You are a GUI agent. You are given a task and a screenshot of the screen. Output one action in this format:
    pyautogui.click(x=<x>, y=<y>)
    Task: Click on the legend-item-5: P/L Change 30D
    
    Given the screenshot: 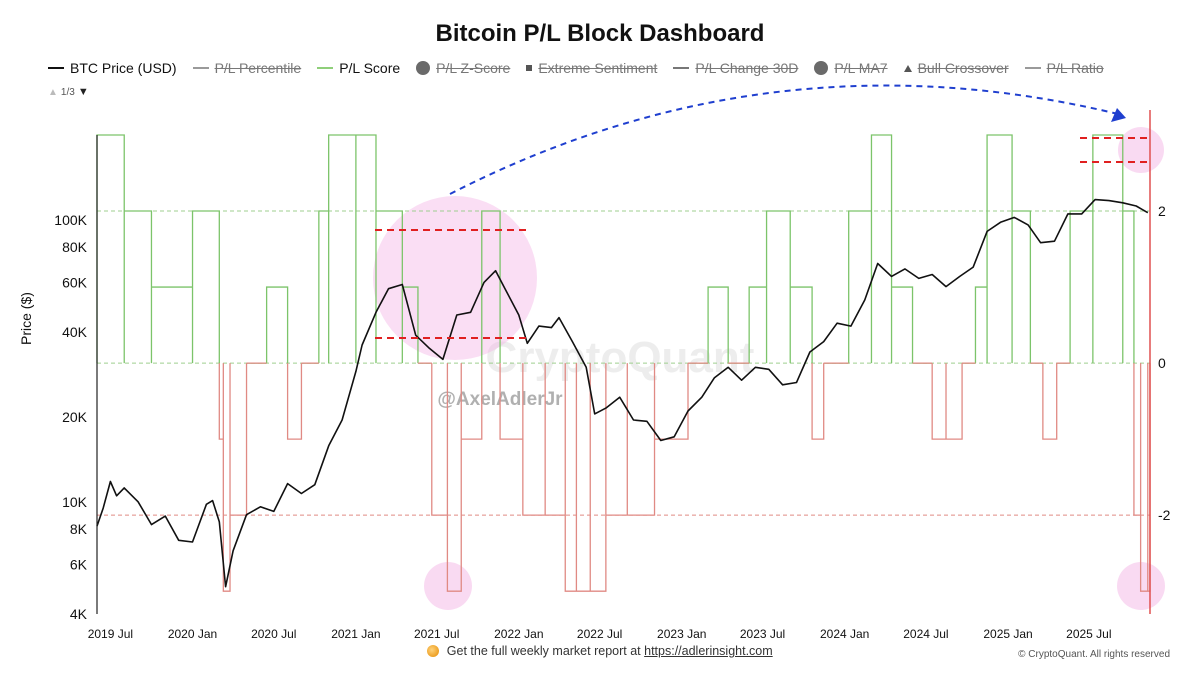 What is the action you would take?
    pyautogui.click(x=735, y=68)
    